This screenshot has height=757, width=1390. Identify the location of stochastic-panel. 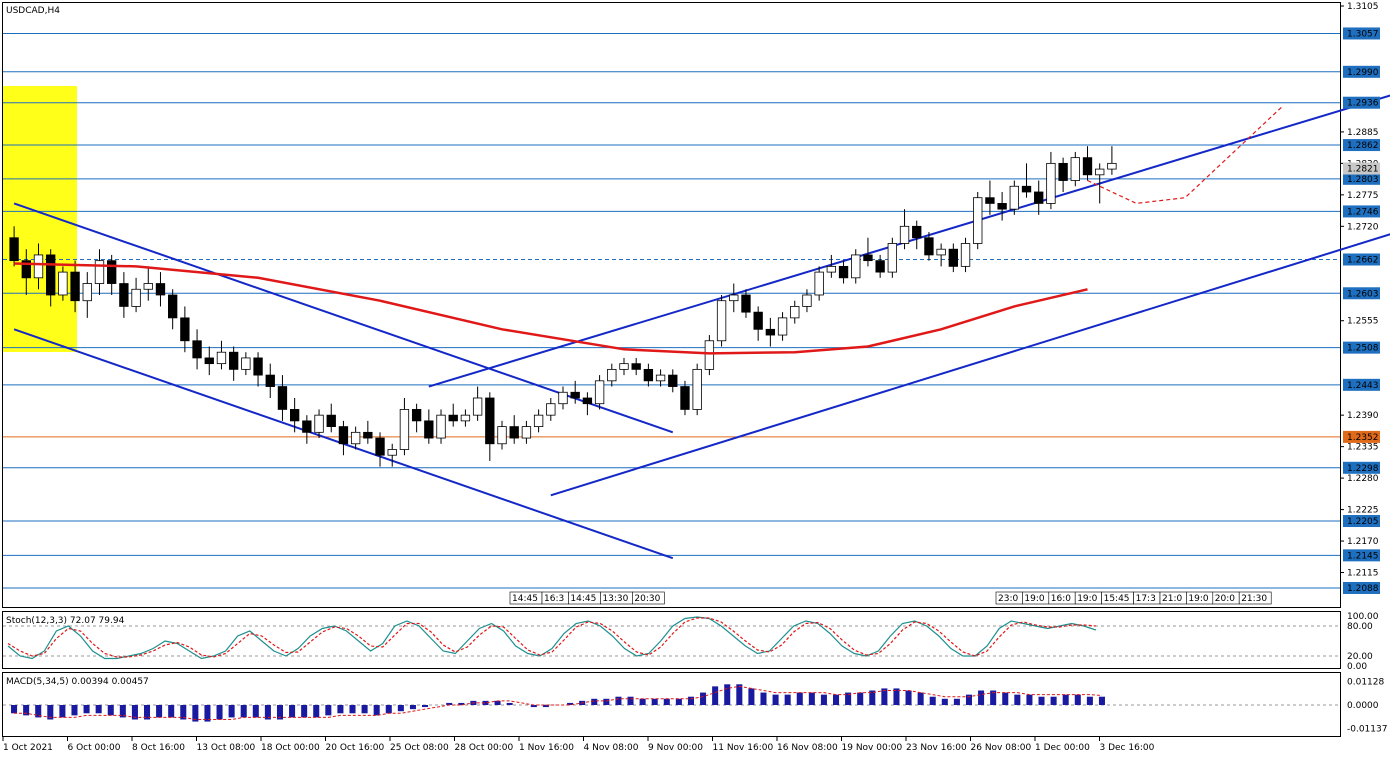
(671, 640).